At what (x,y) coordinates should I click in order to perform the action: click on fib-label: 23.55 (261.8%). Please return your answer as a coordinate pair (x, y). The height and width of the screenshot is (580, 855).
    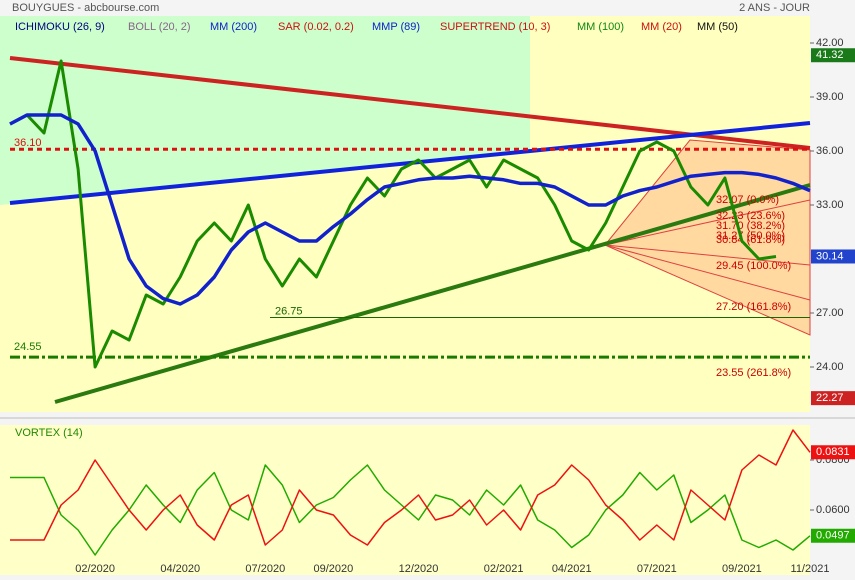
    Looking at the image, I should click on (753, 373).